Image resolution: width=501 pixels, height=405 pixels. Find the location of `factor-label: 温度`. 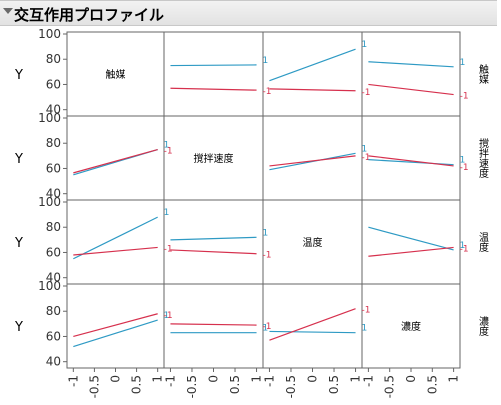

factor-label: 温度 is located at coordinates (313, 242).